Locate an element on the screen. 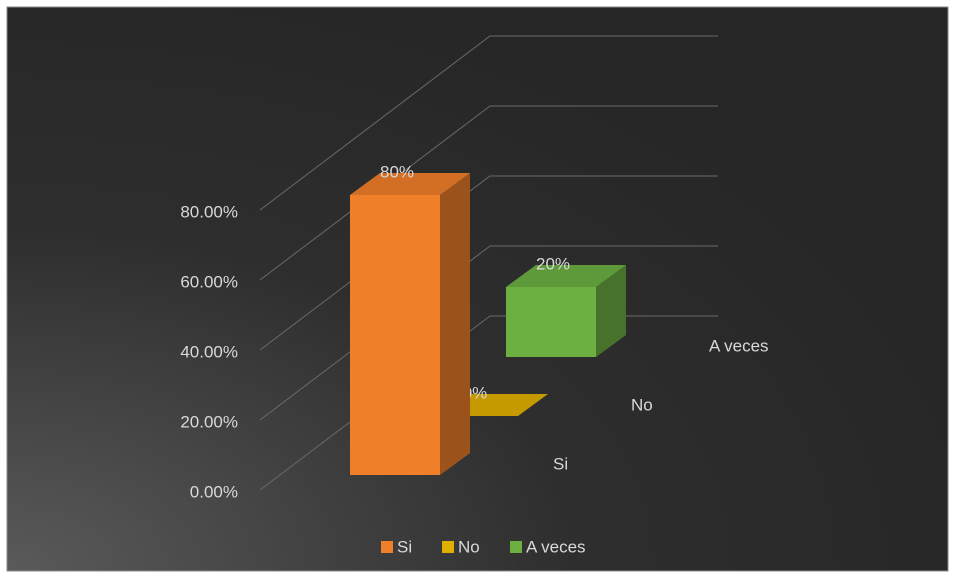  y-tick-label: 60.00% is located at coordinates (209, 281).